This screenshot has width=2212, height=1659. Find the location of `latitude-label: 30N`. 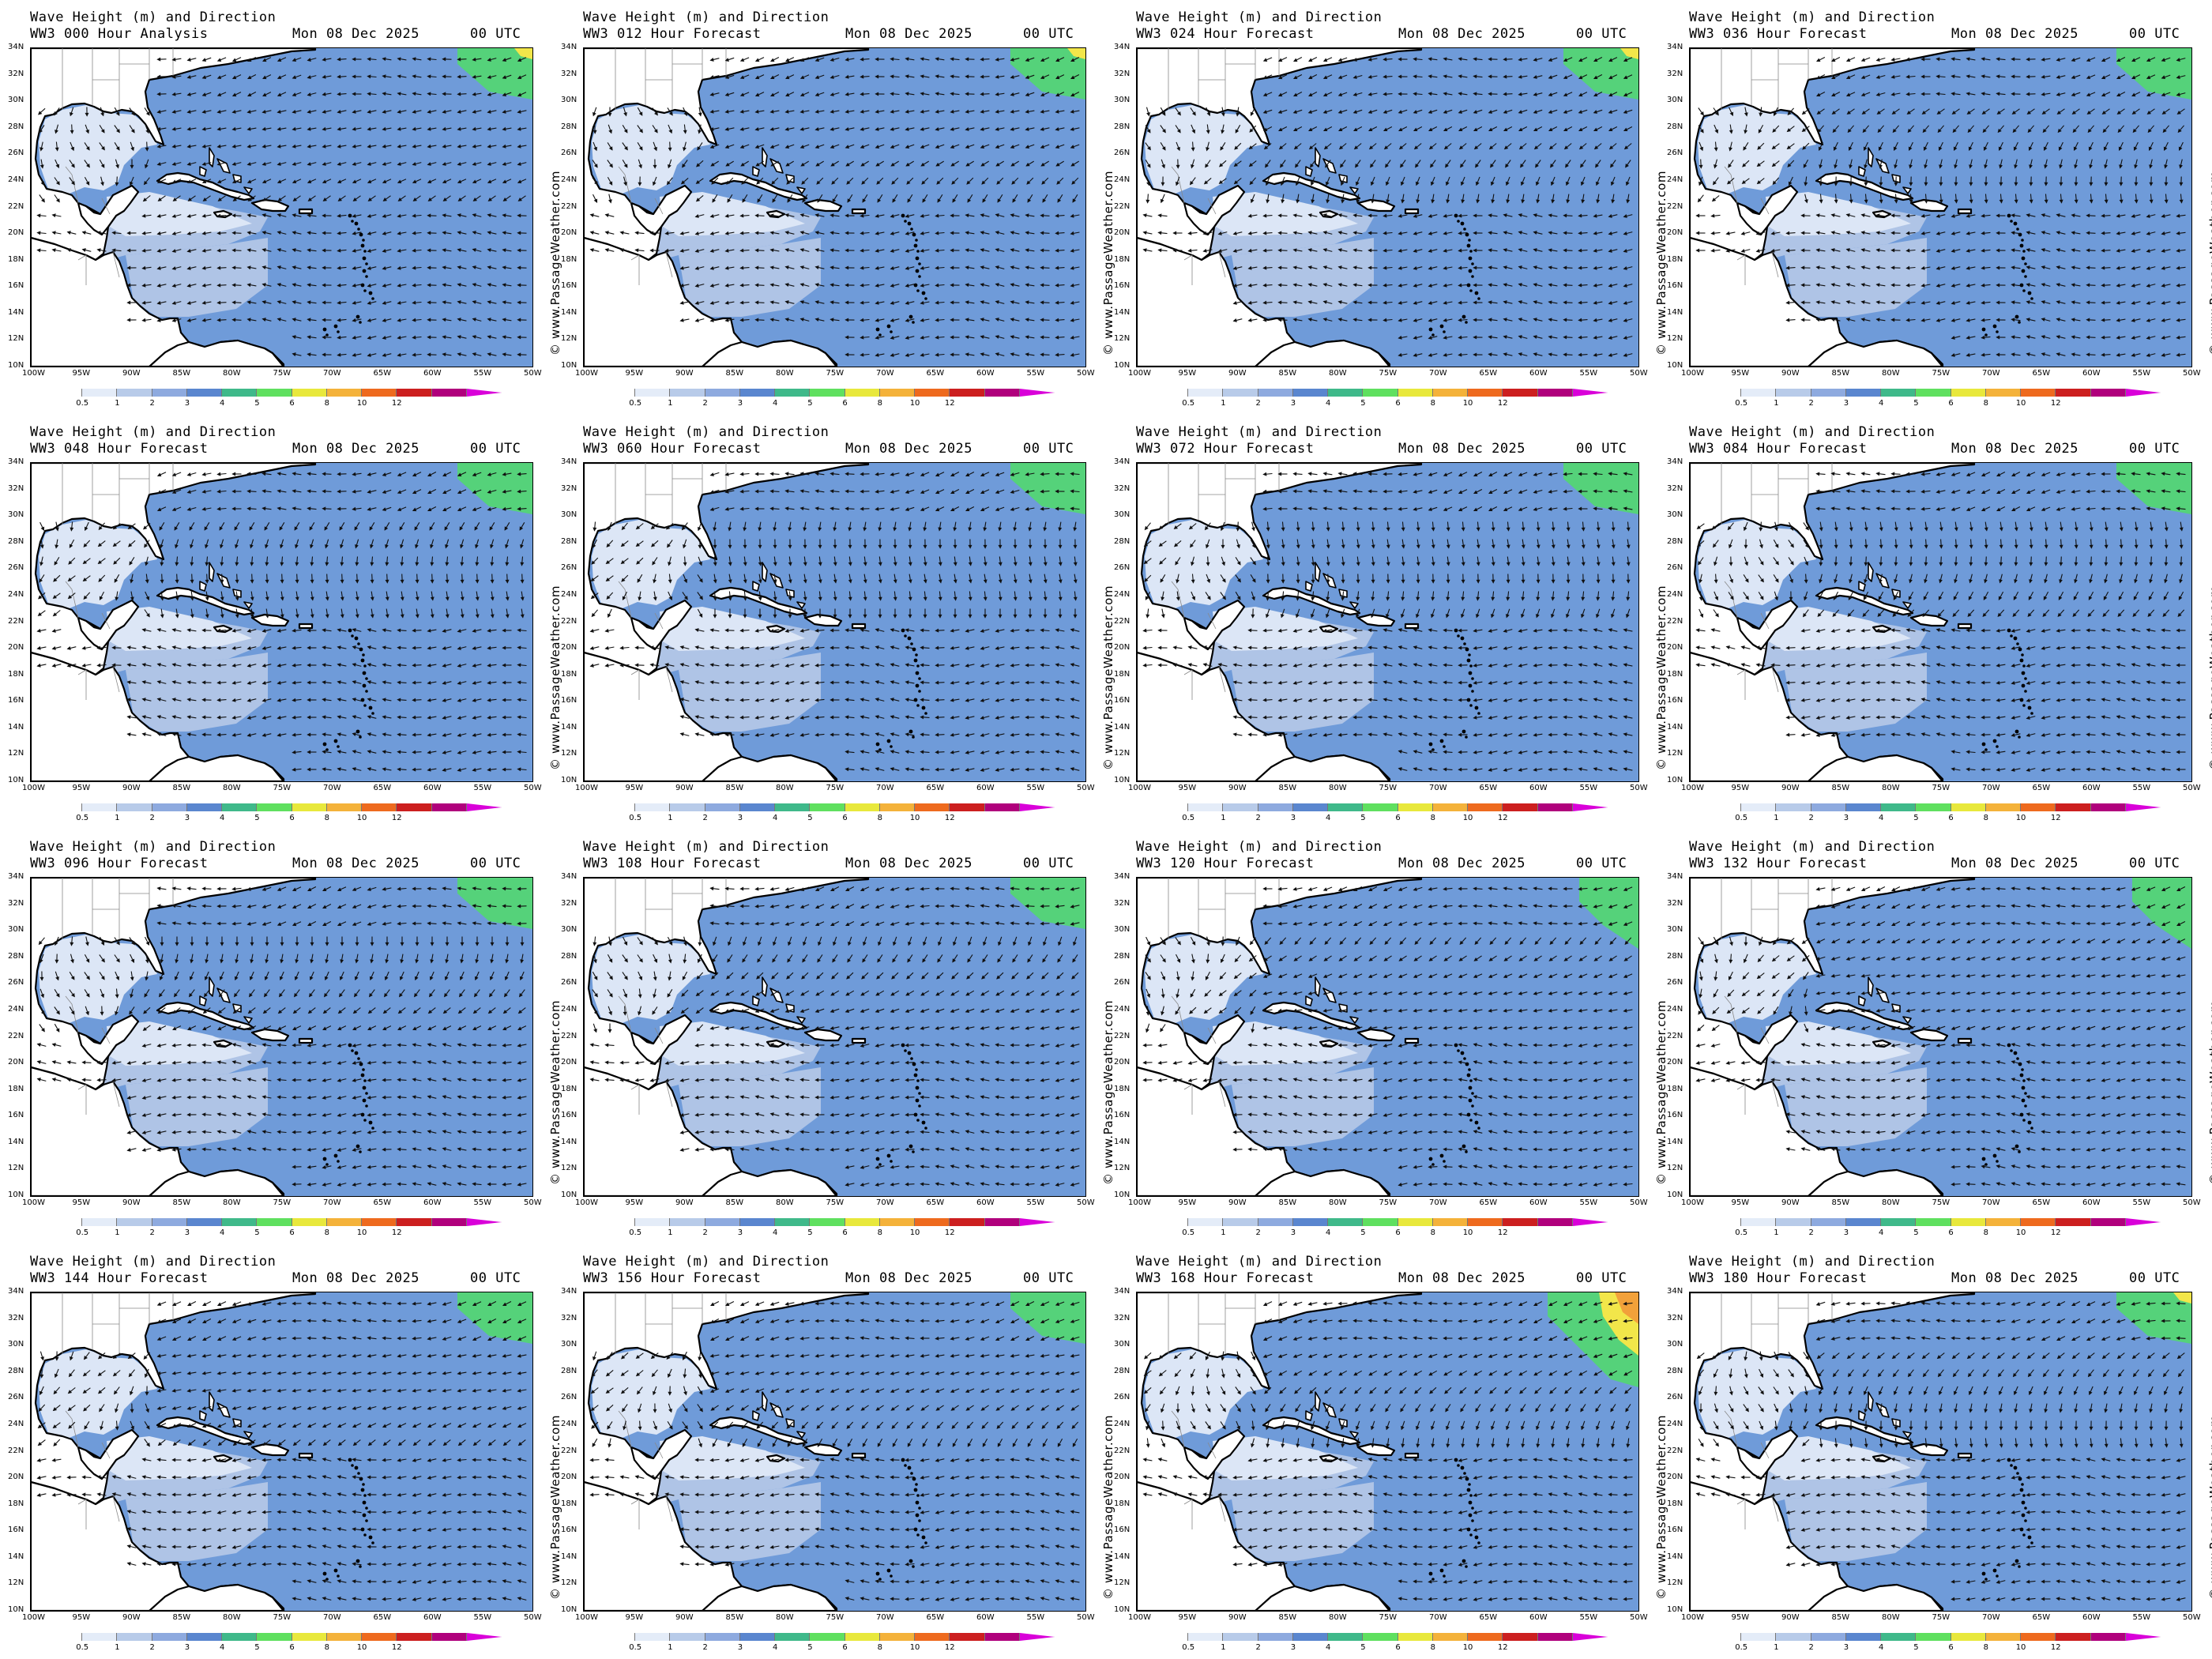

latitude-label: 30N is located at coordinates (16, 101).